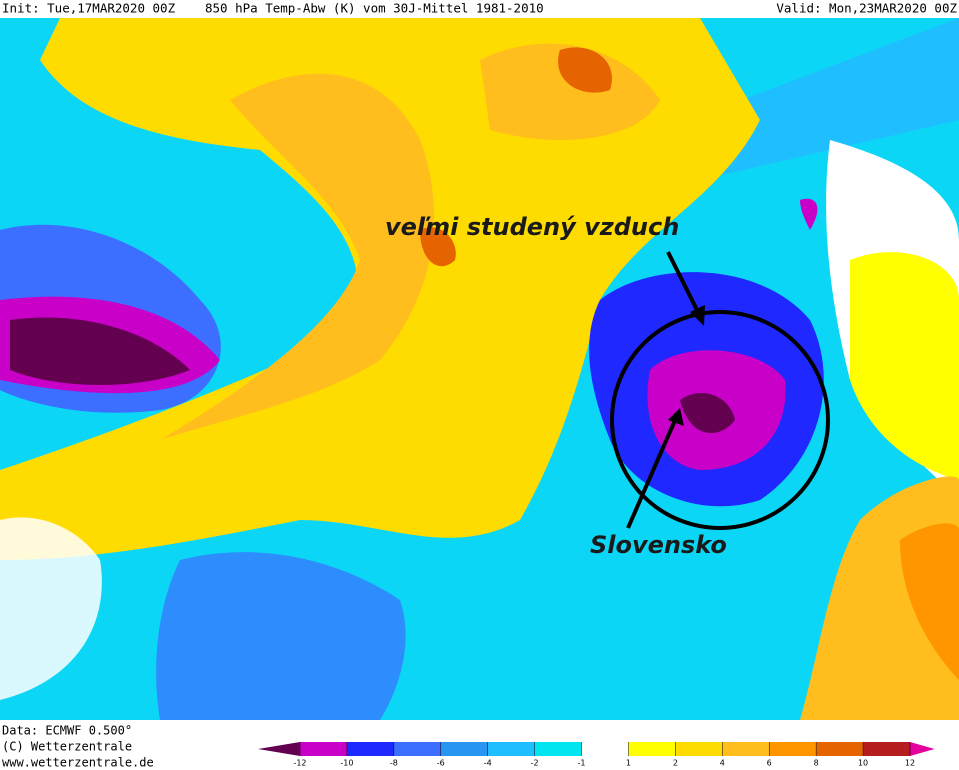  I want to click on colorbar-tick-label: -12, so click(299, 763).